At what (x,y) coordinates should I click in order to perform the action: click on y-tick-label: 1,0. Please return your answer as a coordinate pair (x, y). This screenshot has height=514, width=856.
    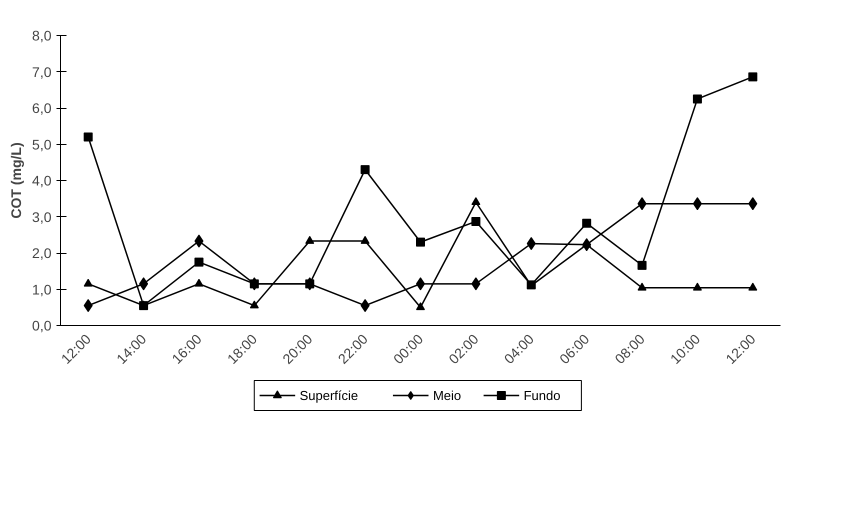
    Looking at the image, I should click on (42, 289).